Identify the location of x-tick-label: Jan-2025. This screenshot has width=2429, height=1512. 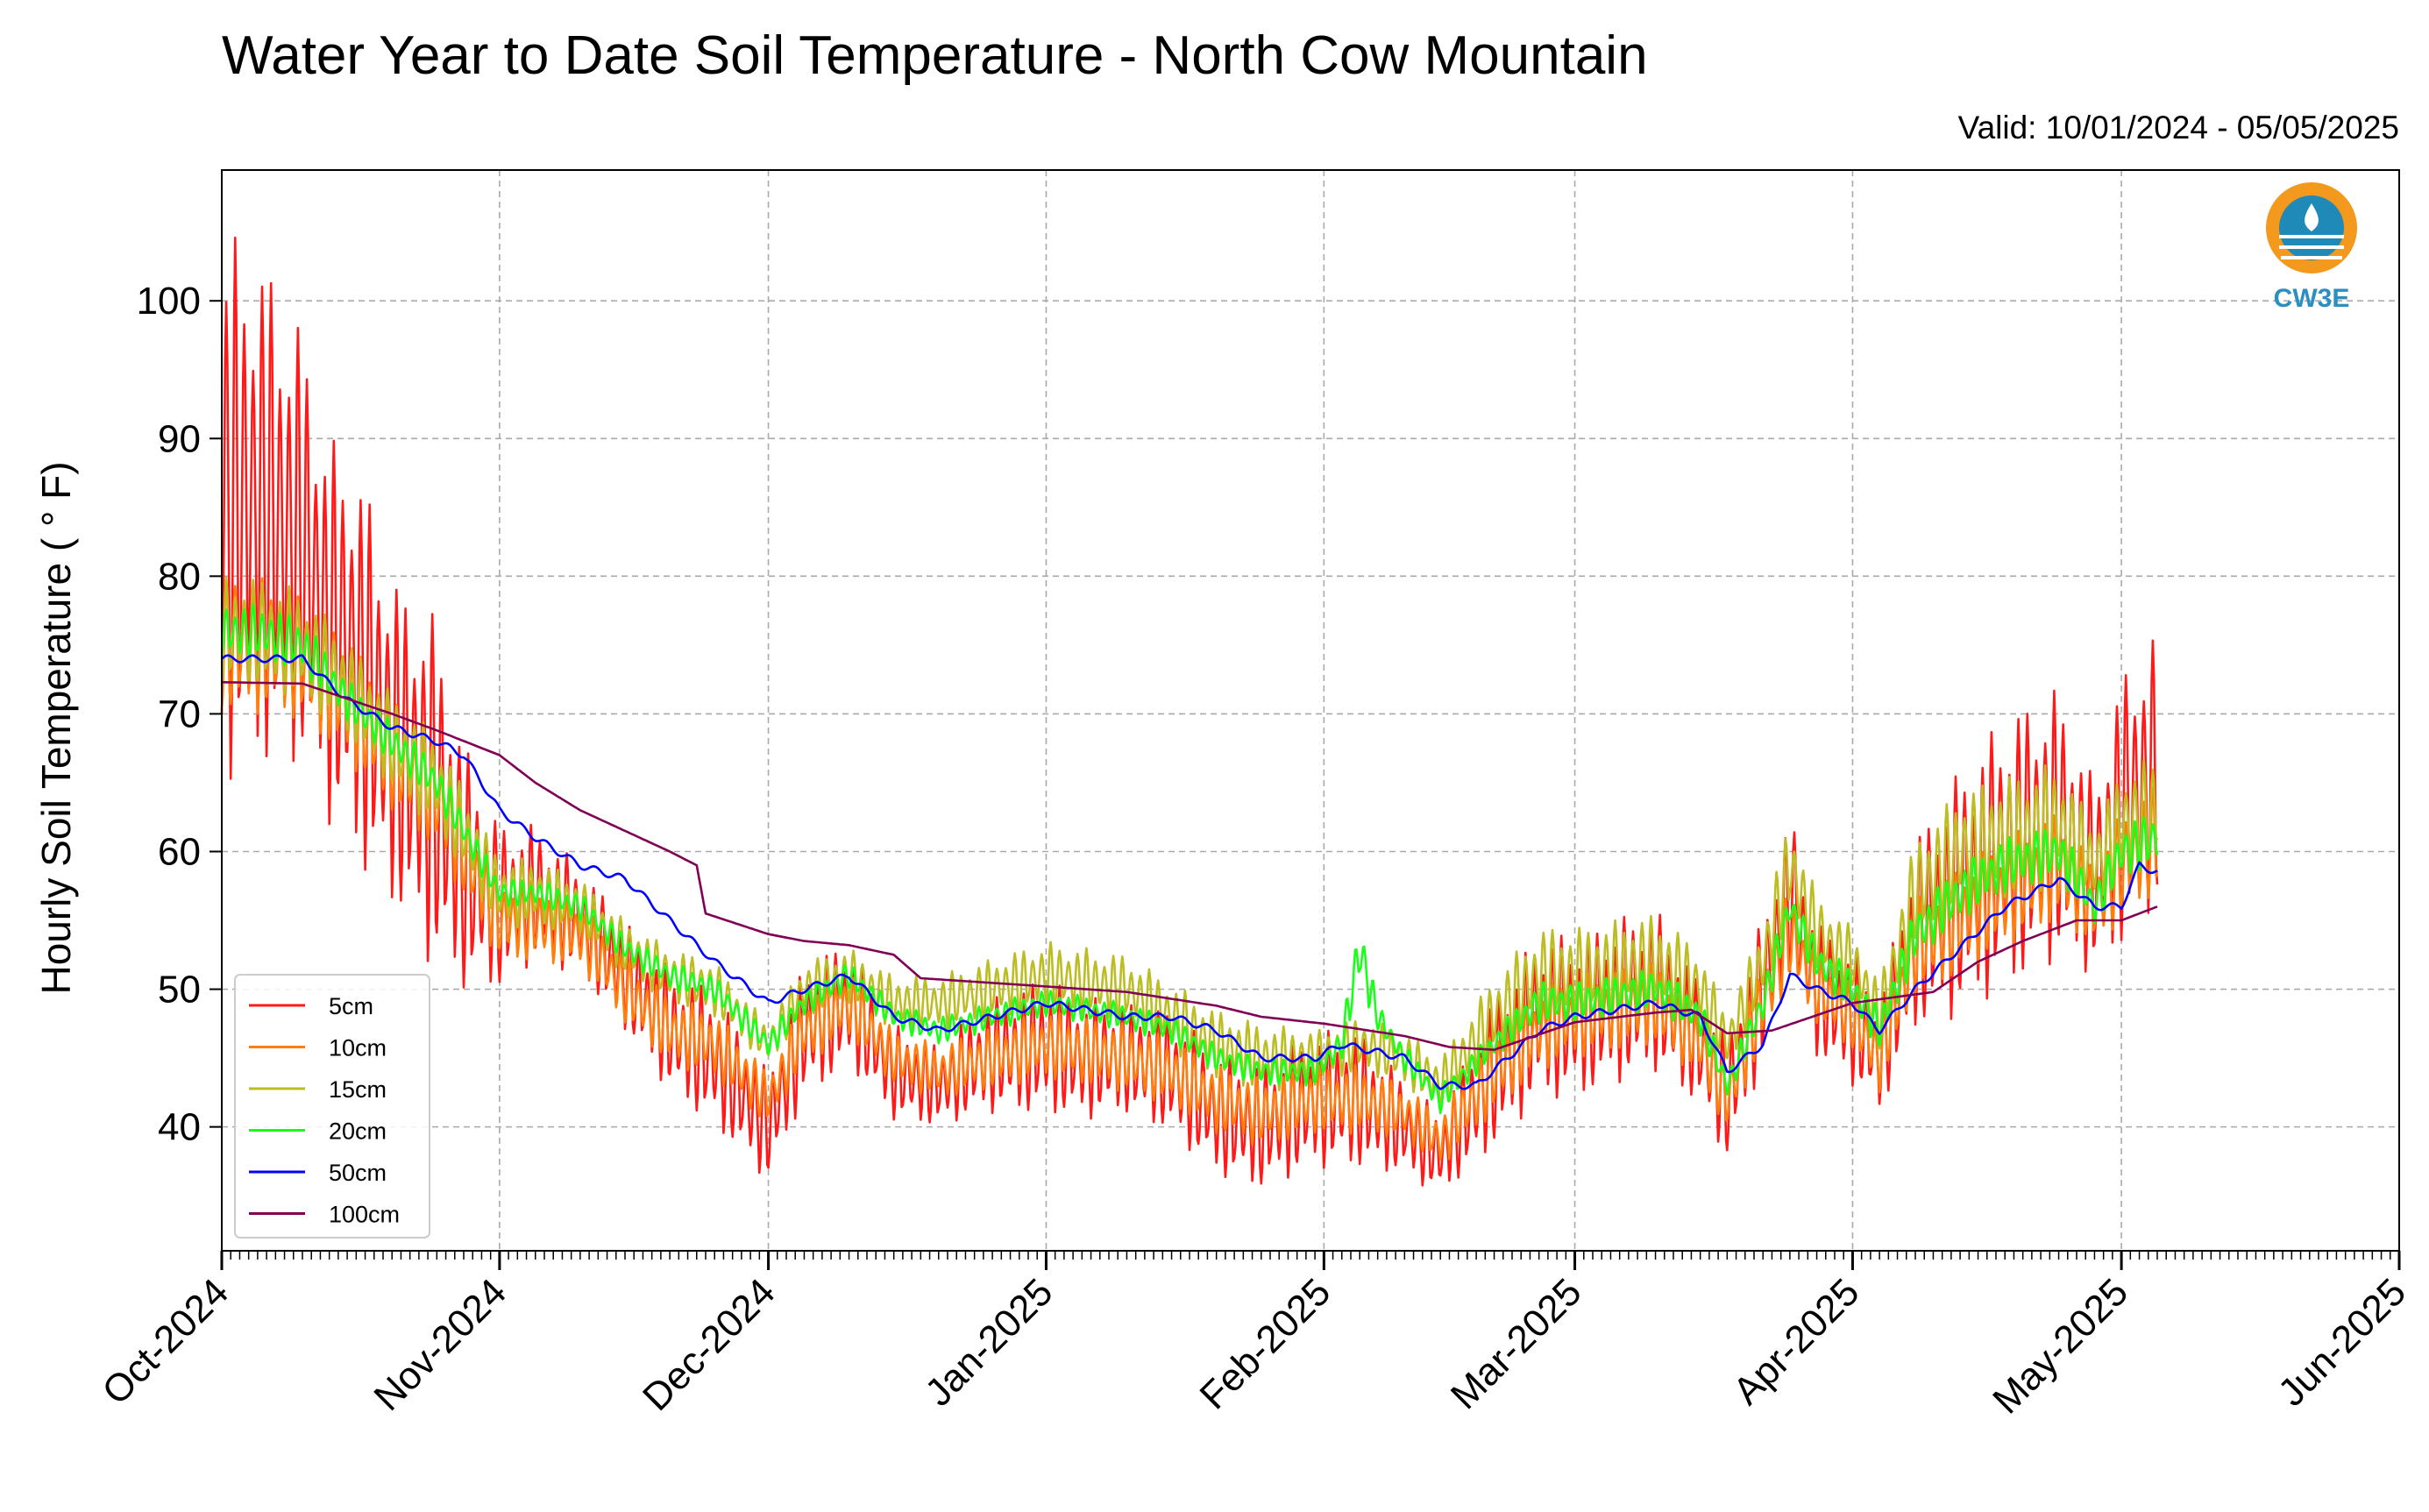
(989, 1342).